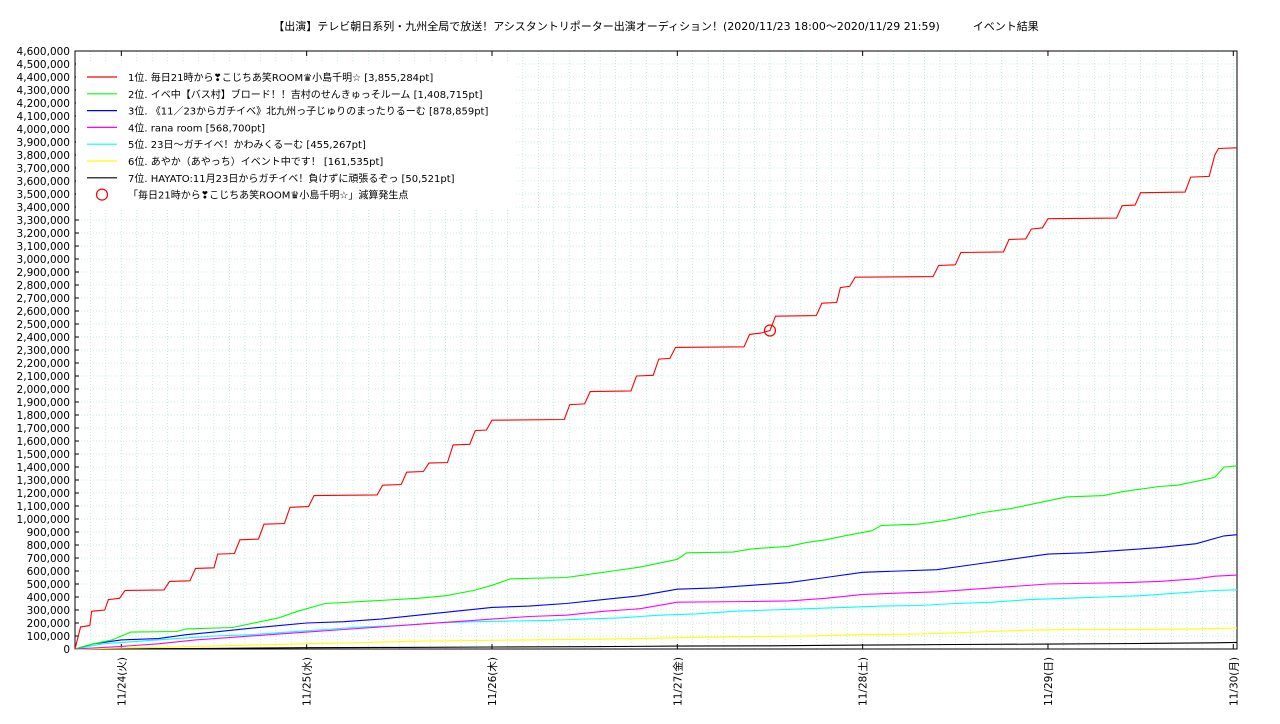 The height and width of the screenshot is (724, 1280). What do you see at coordinates (1234, 681) in the screenshot?
I see `x-tick-label: 11/30(月)` at bounding box center [1234, 681].